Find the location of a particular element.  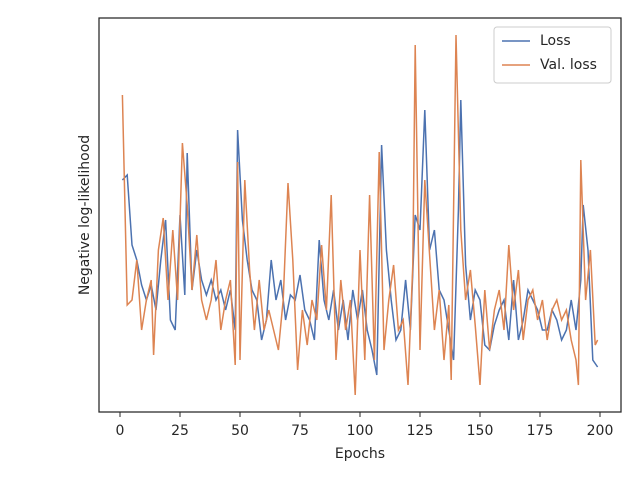

x-tick-label: 150 is located at coordinates (480, 431).